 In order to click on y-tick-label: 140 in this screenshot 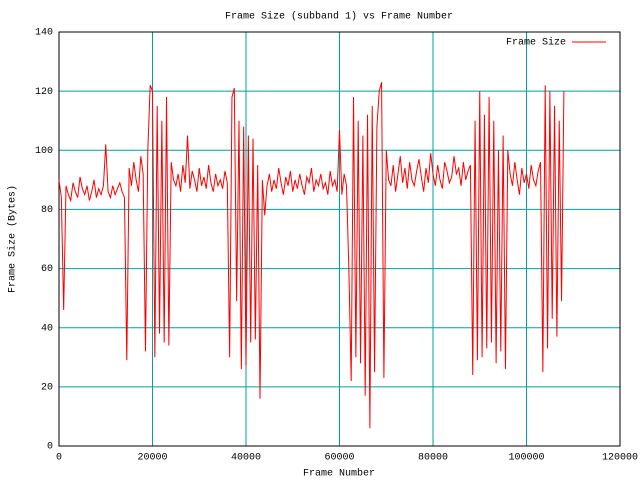, I will do `click(44, 33)`.